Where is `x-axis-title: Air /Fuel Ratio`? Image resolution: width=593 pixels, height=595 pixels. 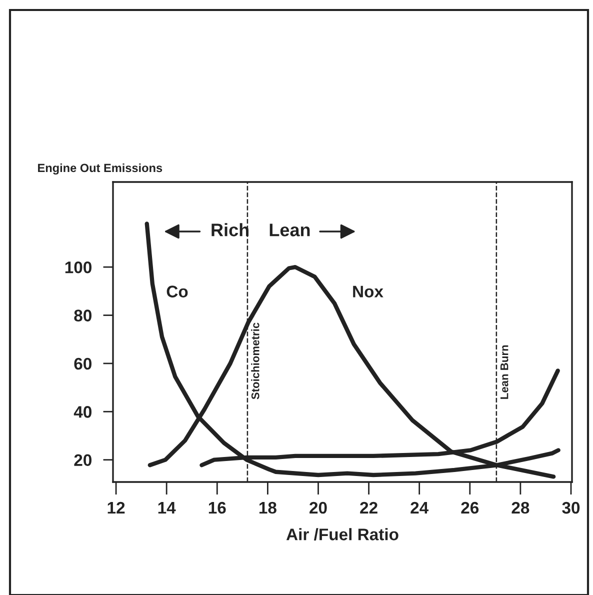 x-axis-title: Air /Fuel Ratio is located at coordinates (342, 534).